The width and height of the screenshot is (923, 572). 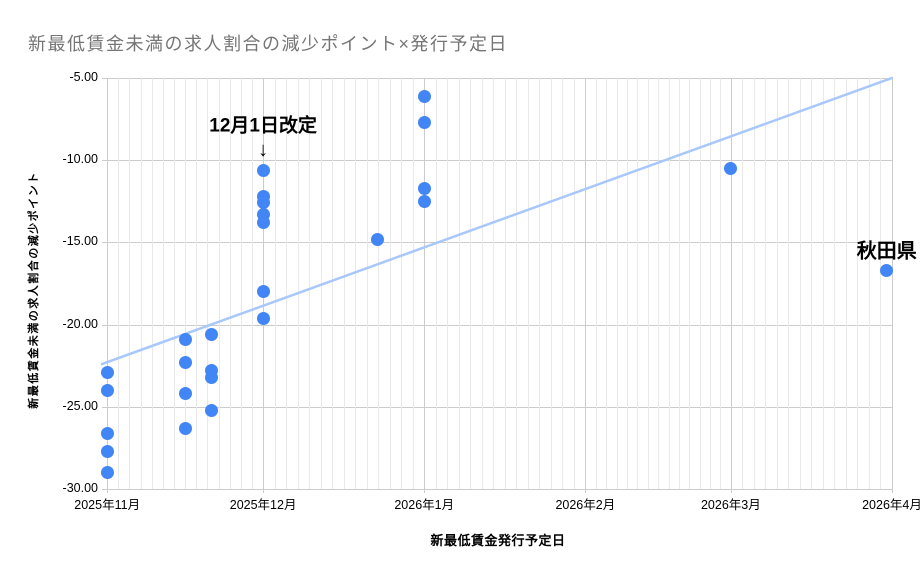 I want to click on y-tick-label: -20.00, so click(x=80, y=323).